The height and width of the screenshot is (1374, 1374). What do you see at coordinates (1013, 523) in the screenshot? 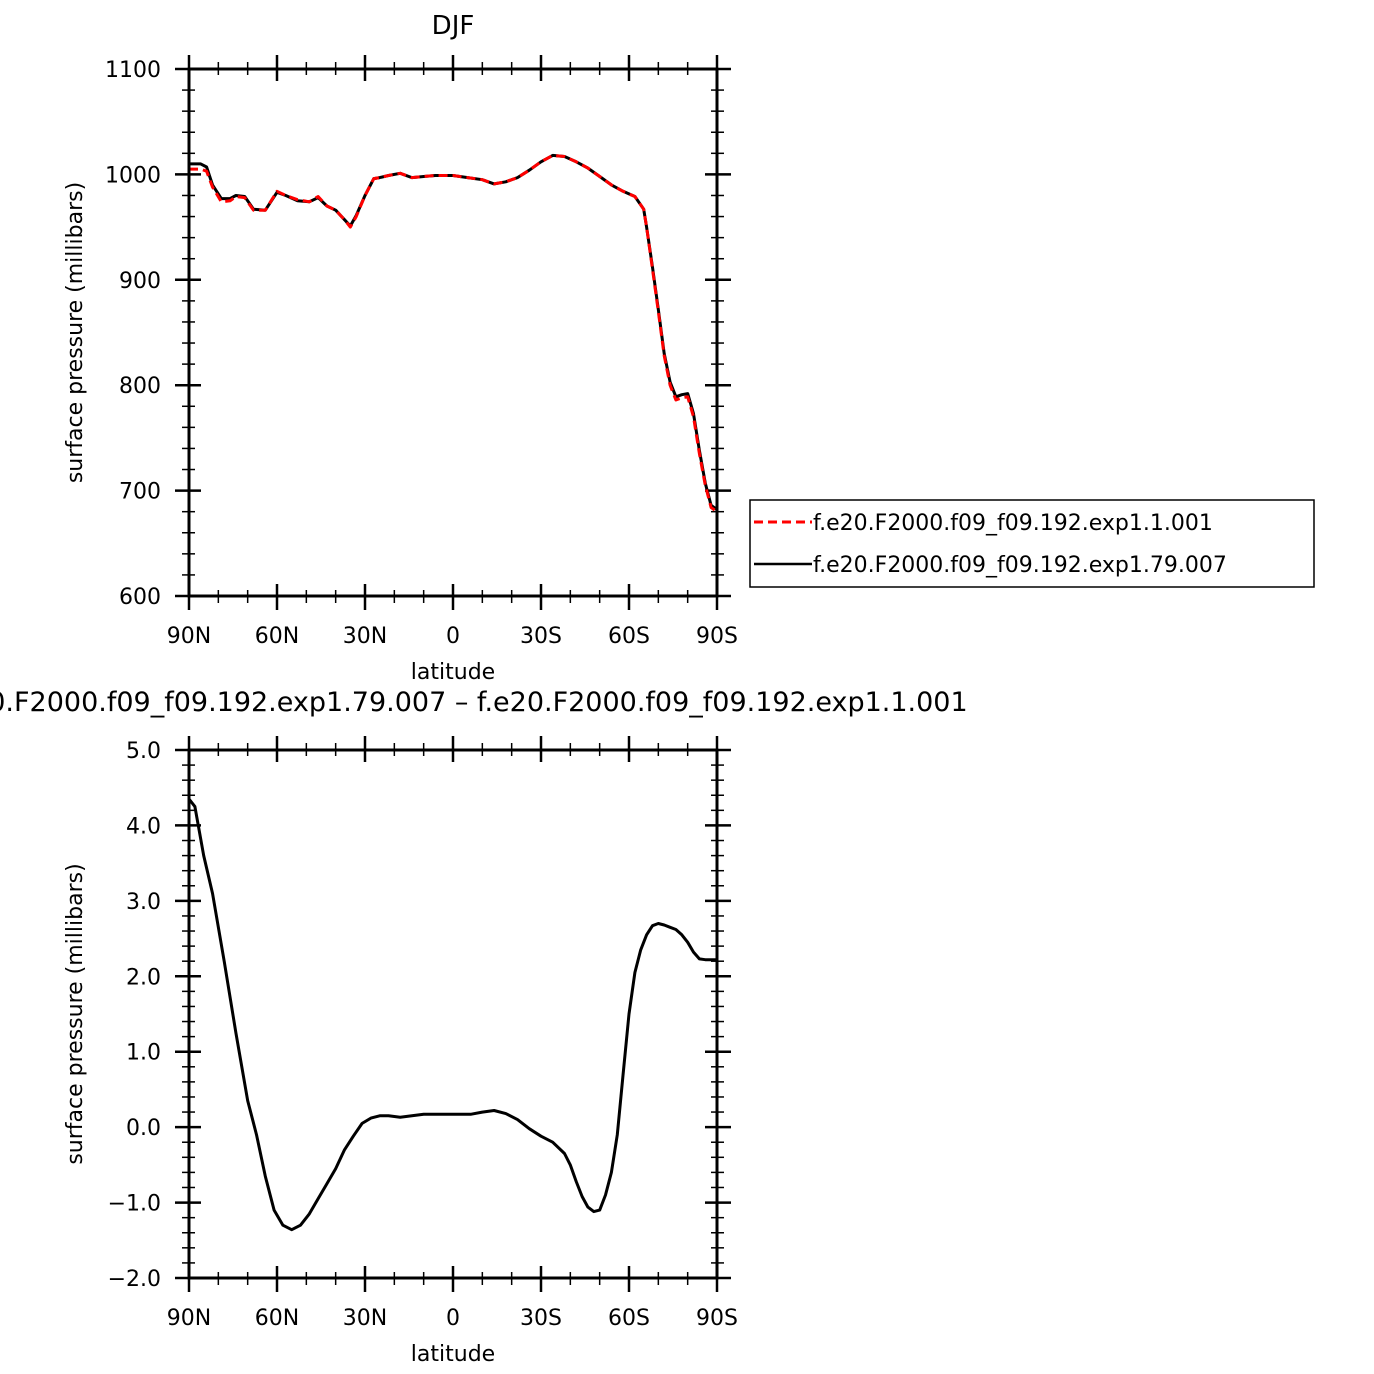
I see `legend-label-exp1-1-001: f.e20.F2000.f09_f09.192.exp1.1.001` at bounding box center [1013, 523].